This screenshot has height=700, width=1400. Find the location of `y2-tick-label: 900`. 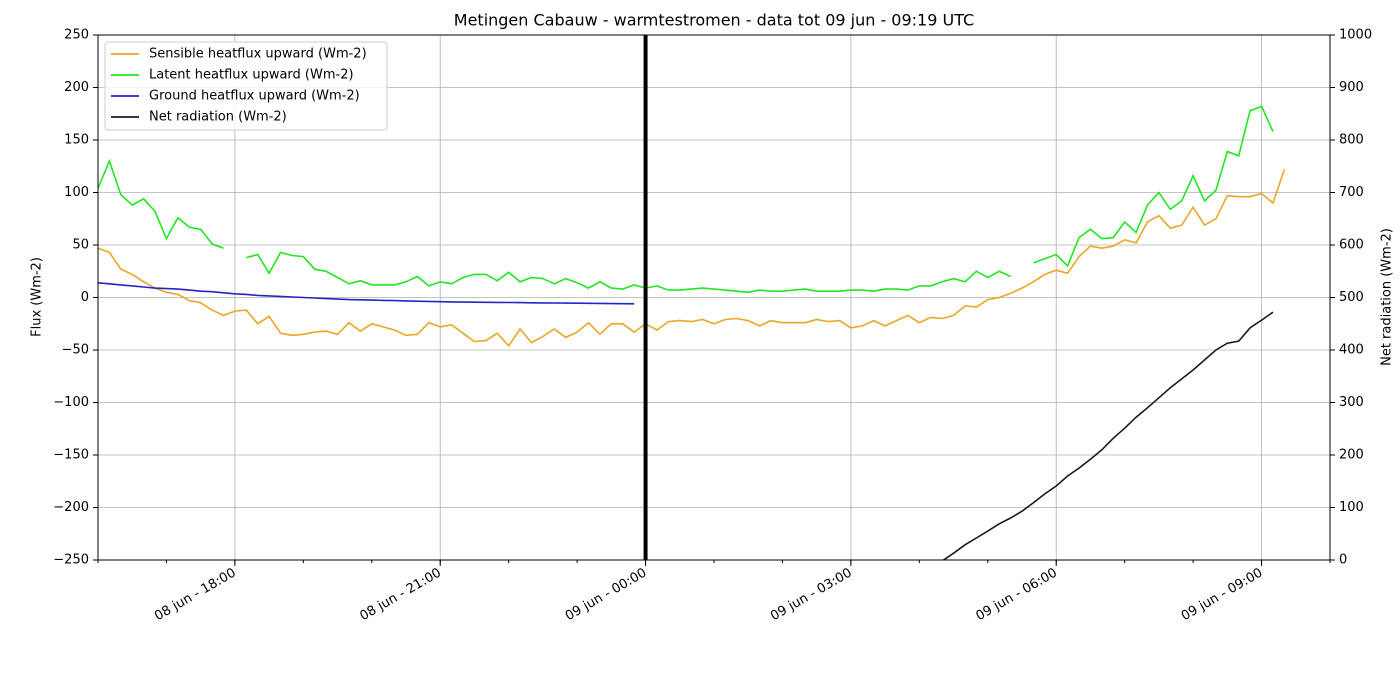

y2-tick-label: 900 is located at coordinates (1351, 87).